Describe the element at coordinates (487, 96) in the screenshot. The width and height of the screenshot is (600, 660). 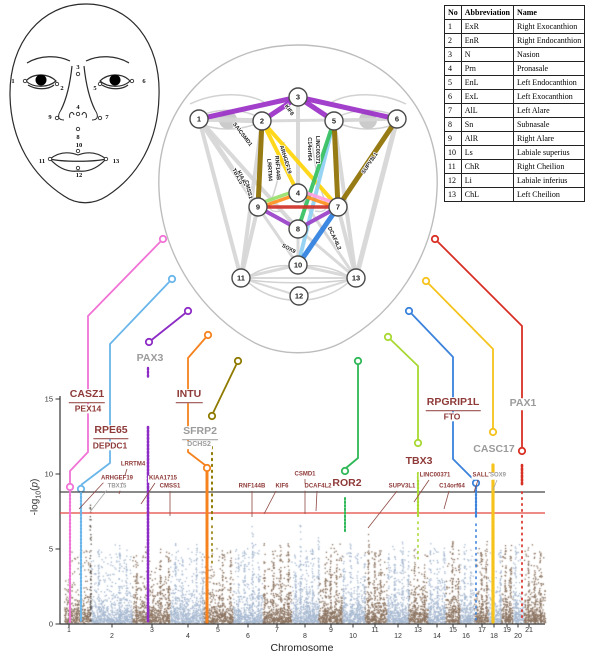
I see `table-cell: ExL` at that location.